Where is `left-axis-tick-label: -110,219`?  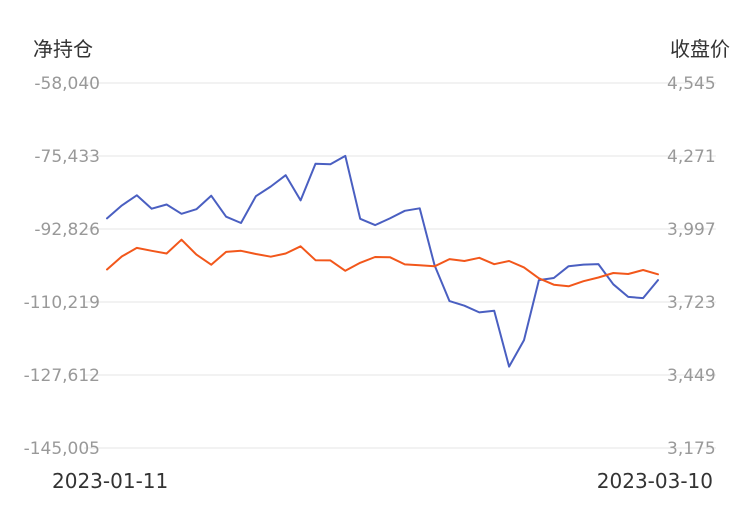 left-axis-tick-label: -110,219 is located at coordinates (62, 303).